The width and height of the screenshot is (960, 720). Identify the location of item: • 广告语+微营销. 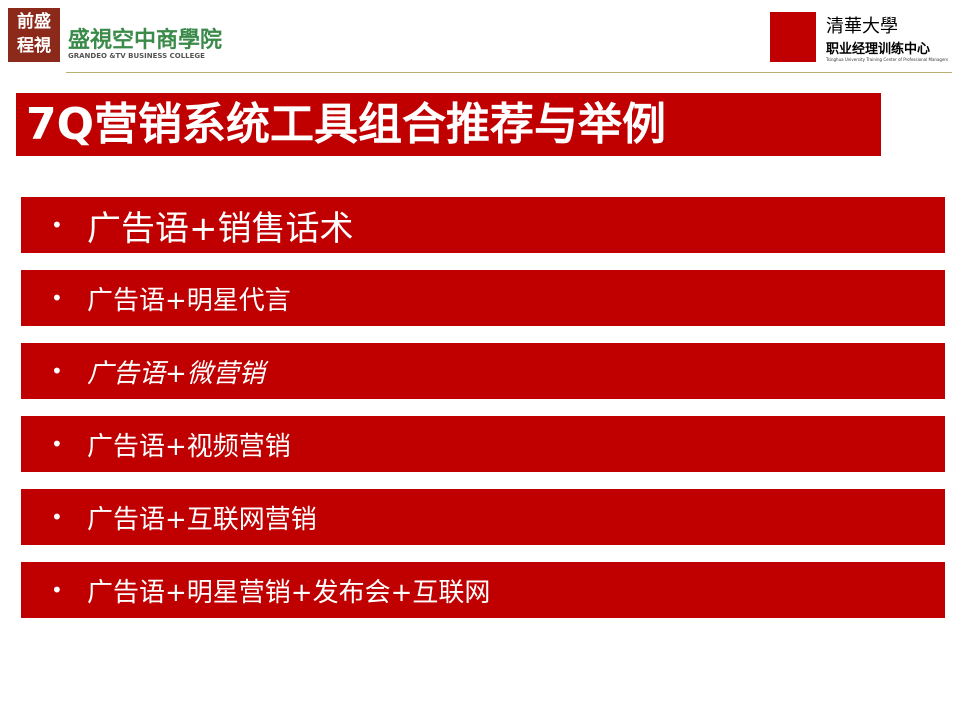
(483, 371).